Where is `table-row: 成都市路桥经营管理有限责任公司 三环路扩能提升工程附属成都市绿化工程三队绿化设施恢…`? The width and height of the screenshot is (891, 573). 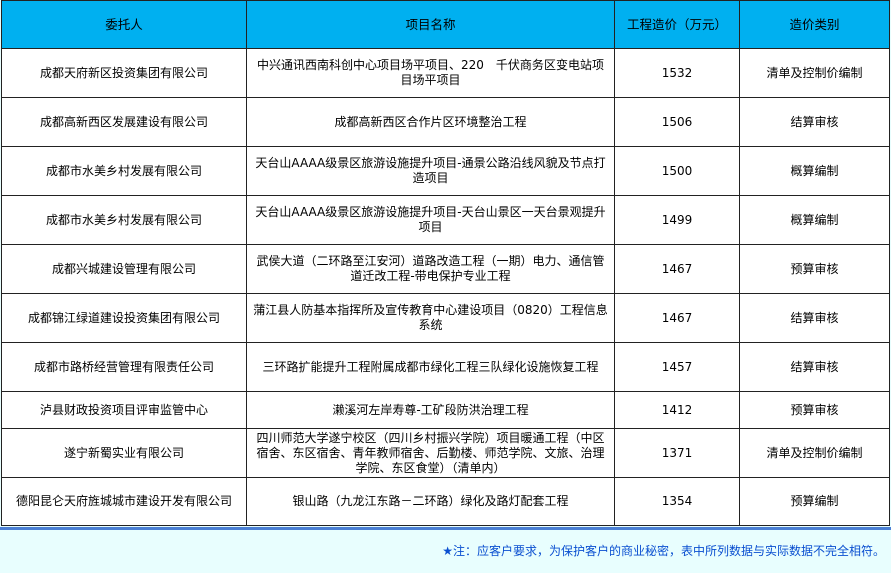 table-row: 成都市路桥经营管理有限责任公司 三环路扩能提升工程附属成都市绿化工程三队绿化设施恢… is located at coordinates (445, 367).